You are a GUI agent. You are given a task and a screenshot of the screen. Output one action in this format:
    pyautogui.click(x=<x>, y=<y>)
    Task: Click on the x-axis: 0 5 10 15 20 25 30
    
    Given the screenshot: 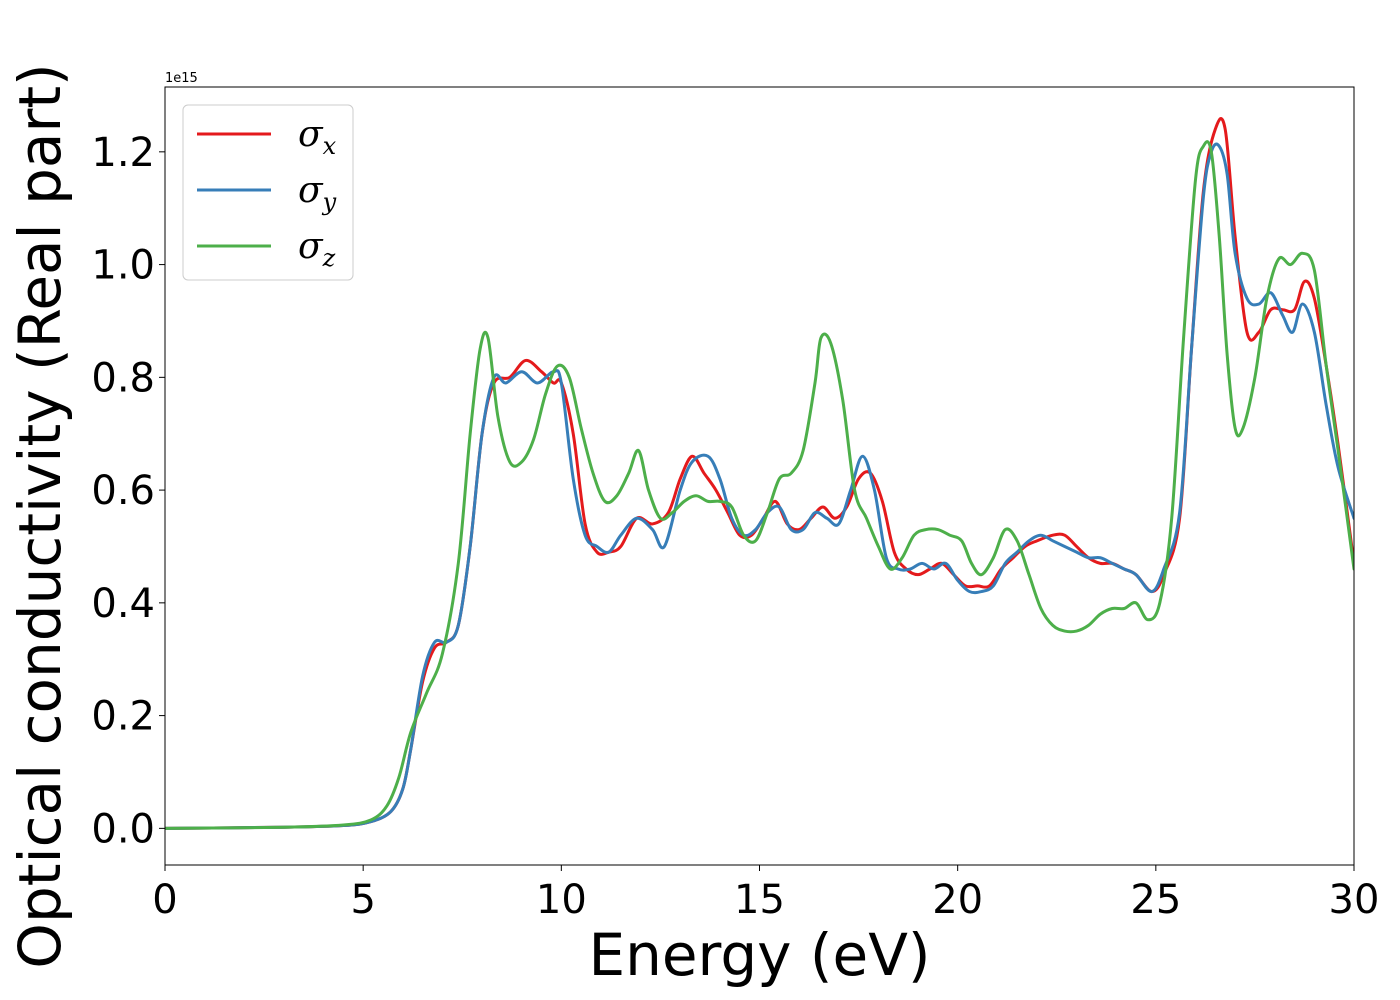 What is the action you would take?
    pyautogui.click(x=765, y=894)
    